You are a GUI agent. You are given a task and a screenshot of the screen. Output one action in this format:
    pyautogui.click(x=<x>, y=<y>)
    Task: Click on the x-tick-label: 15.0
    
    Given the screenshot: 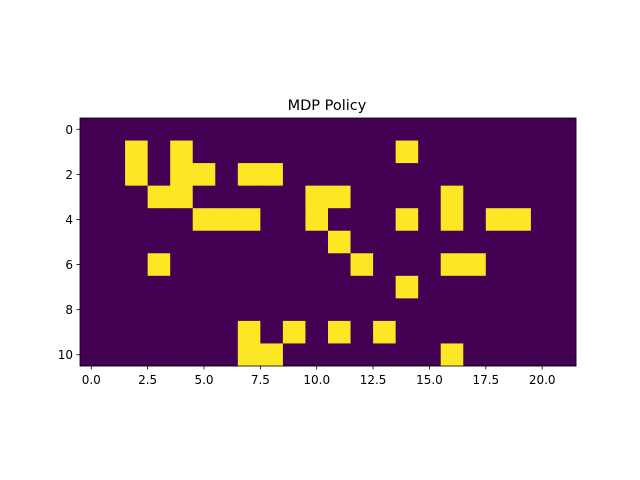 What is the action you would take?
    pyautogui.click(x=429, y=380)
    